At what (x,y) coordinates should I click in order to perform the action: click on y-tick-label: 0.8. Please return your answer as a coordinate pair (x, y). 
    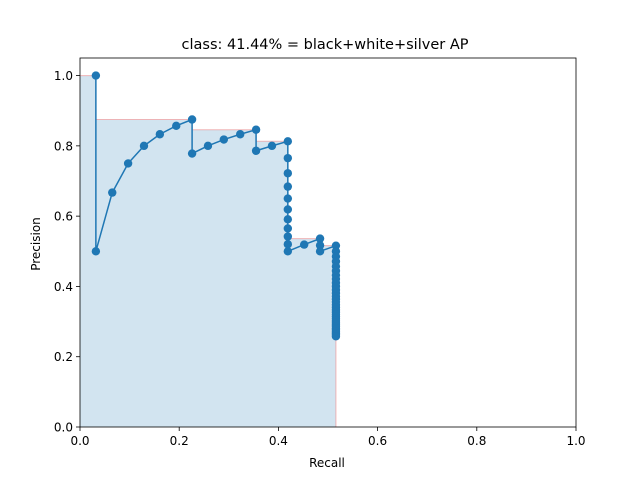
    Looking at the image, I should click on (63, 146).